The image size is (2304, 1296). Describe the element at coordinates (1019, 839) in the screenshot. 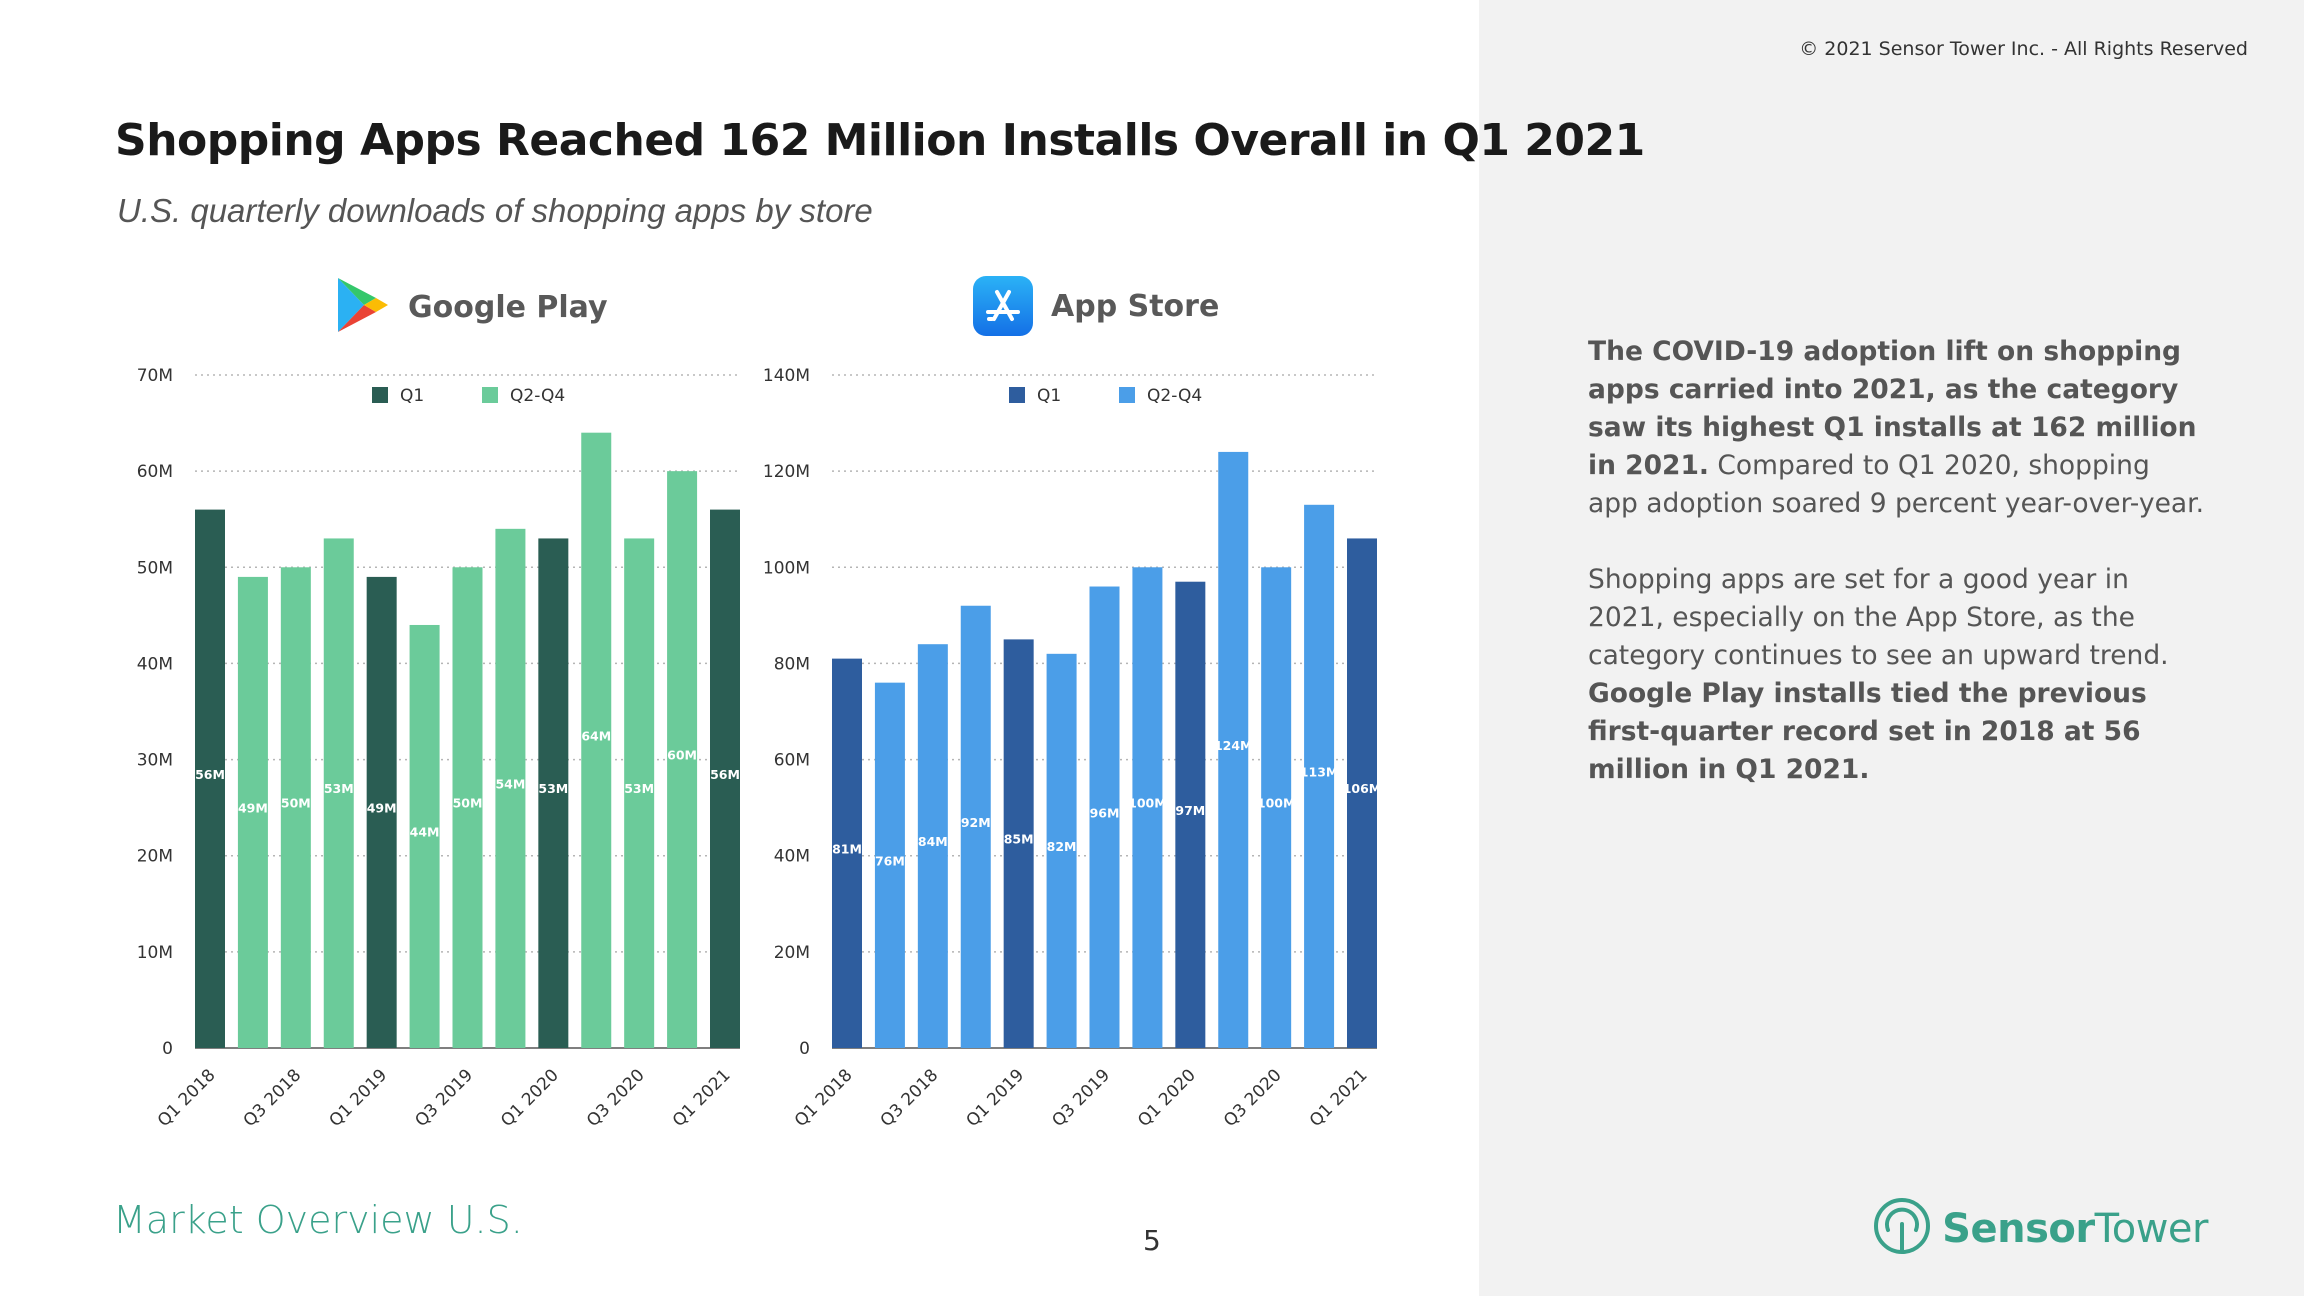

I see `app-store-data-label: 85M` at that location.